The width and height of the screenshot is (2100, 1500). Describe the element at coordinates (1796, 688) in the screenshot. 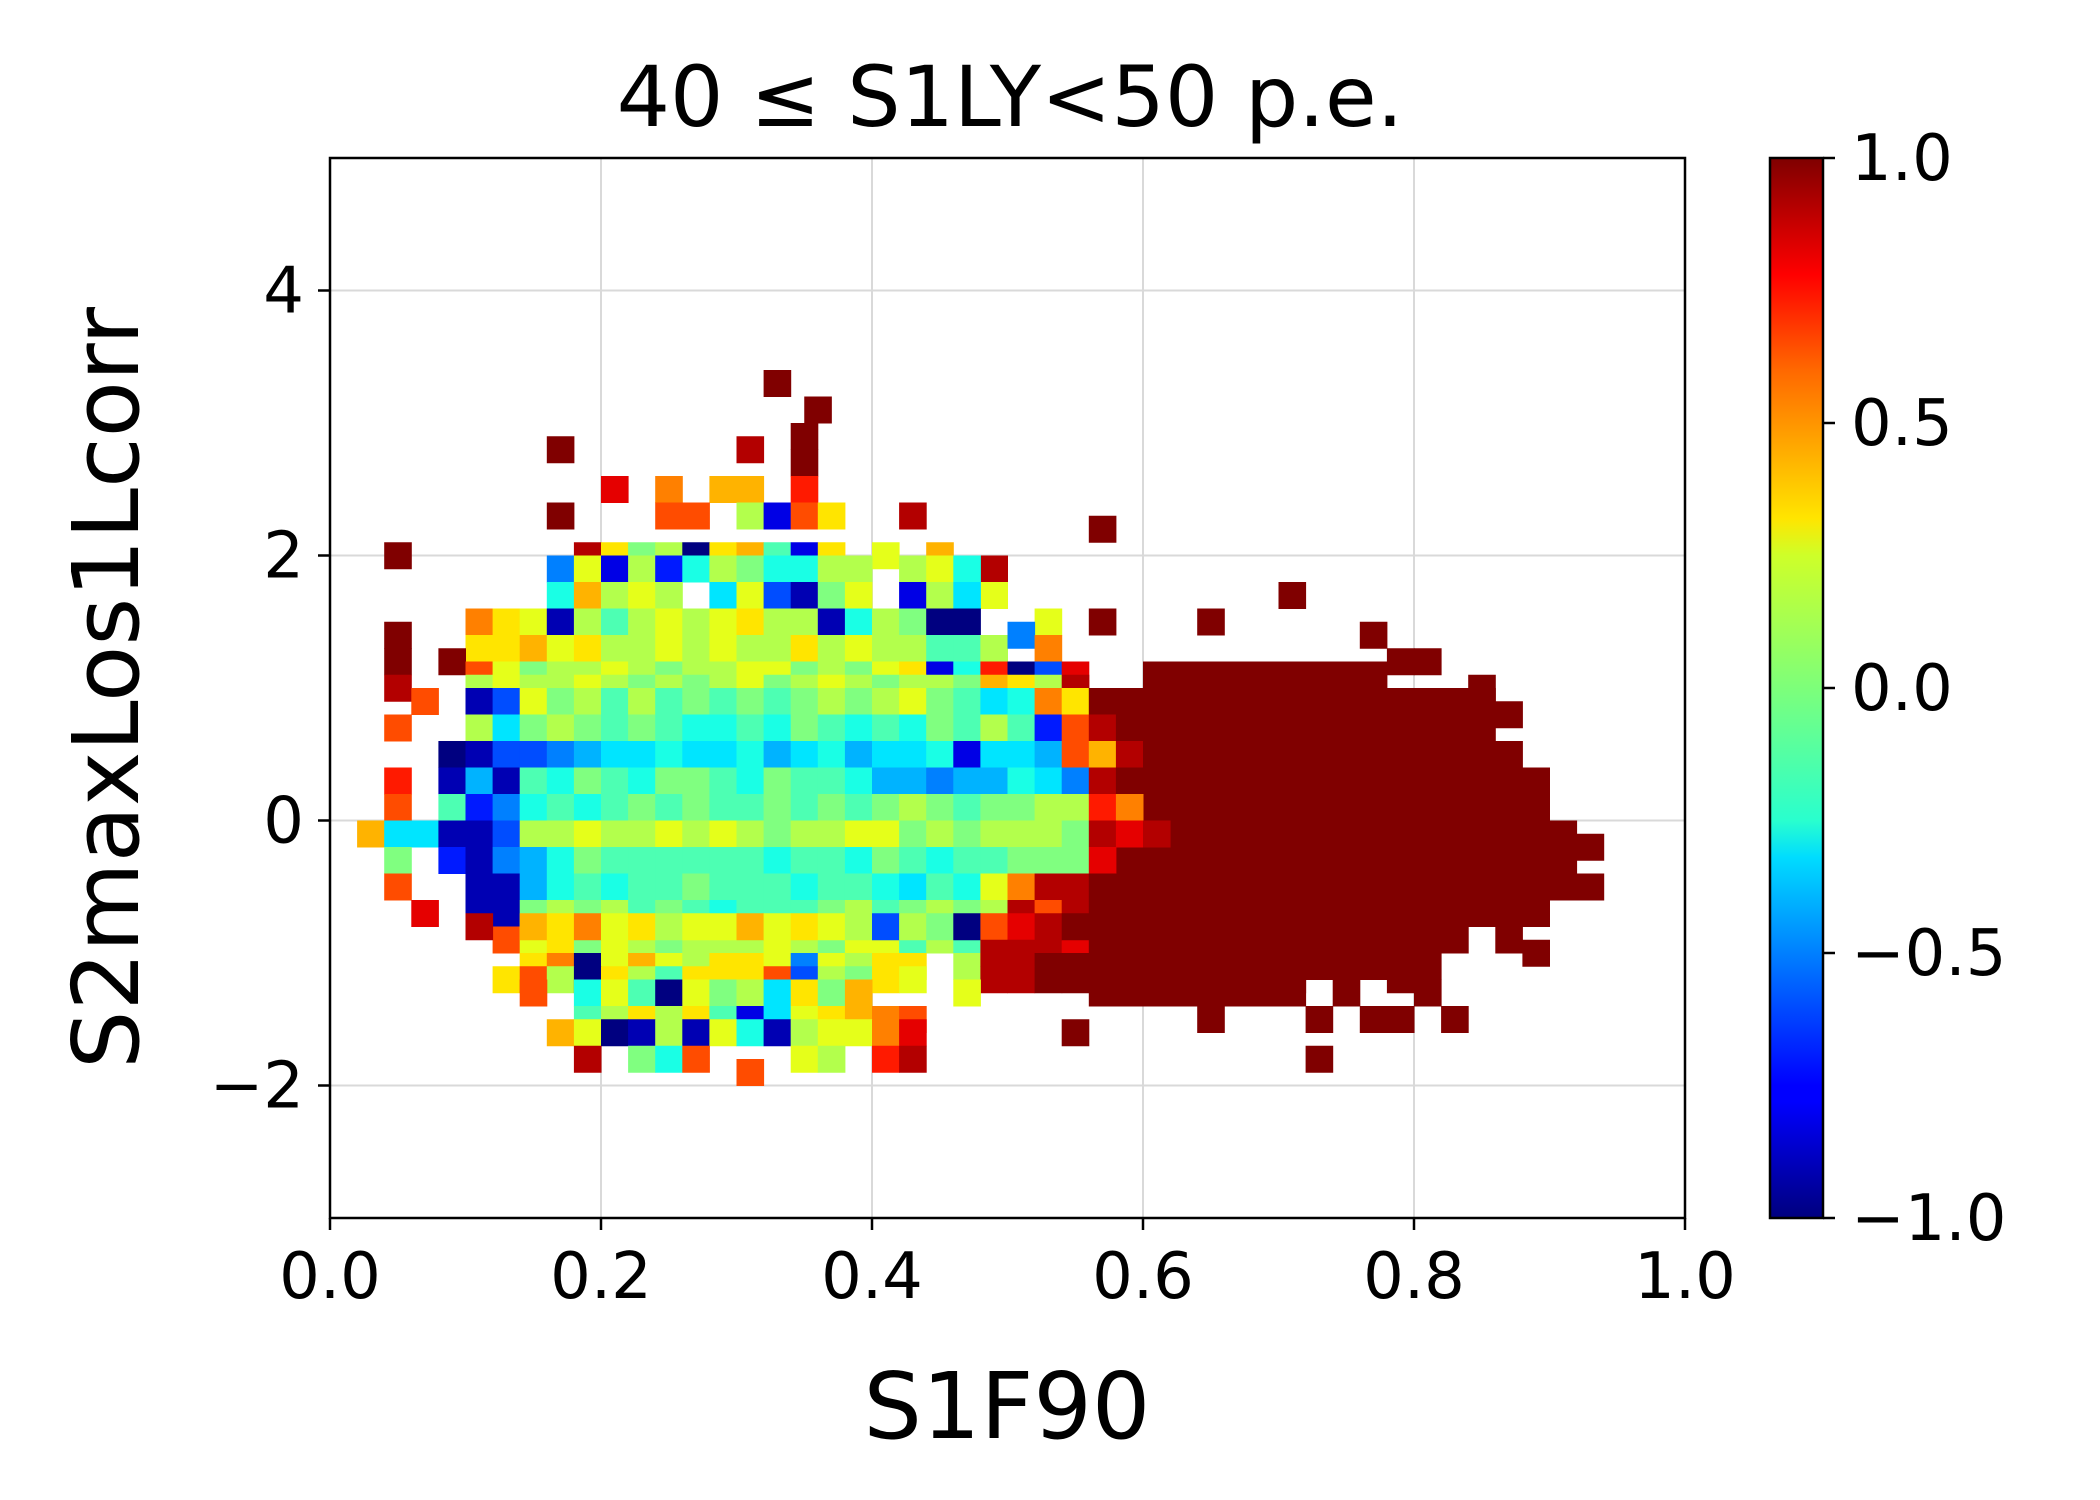

I see `colorbar` at that location.